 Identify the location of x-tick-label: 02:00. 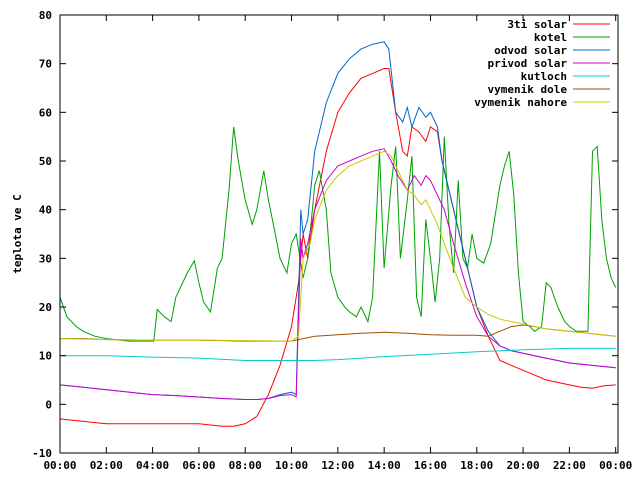
(106, 465).